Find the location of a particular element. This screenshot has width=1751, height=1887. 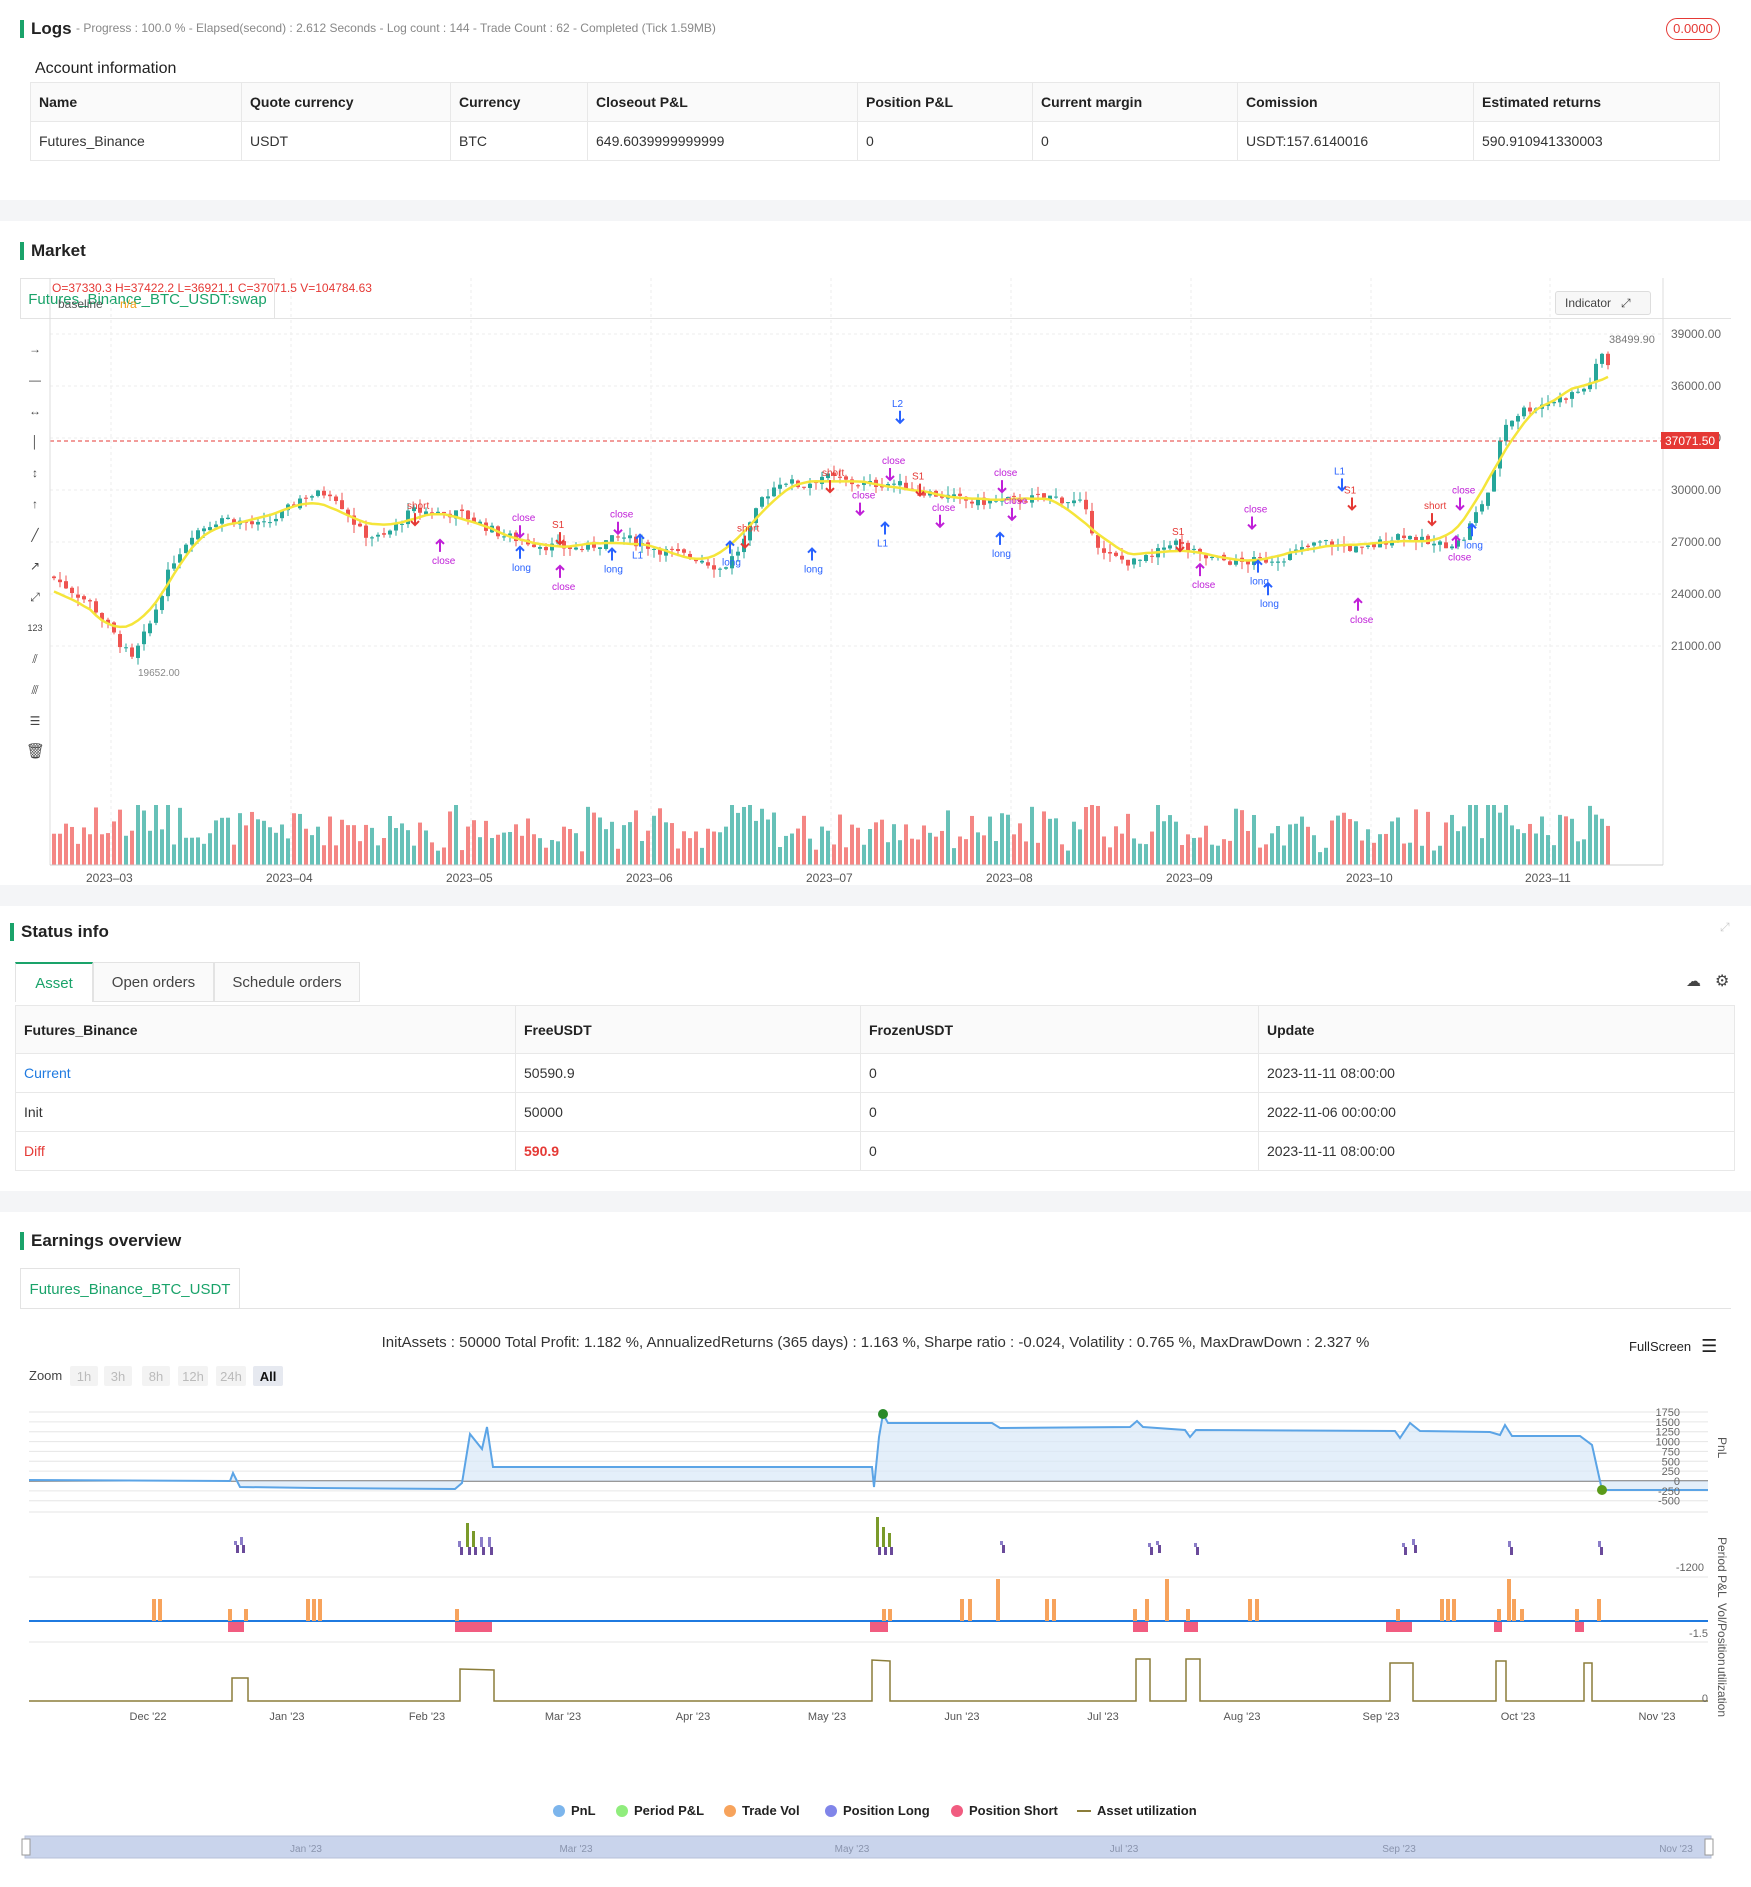

indicator-button: Indicator ⤢ is located at coordinates (1603, 303).